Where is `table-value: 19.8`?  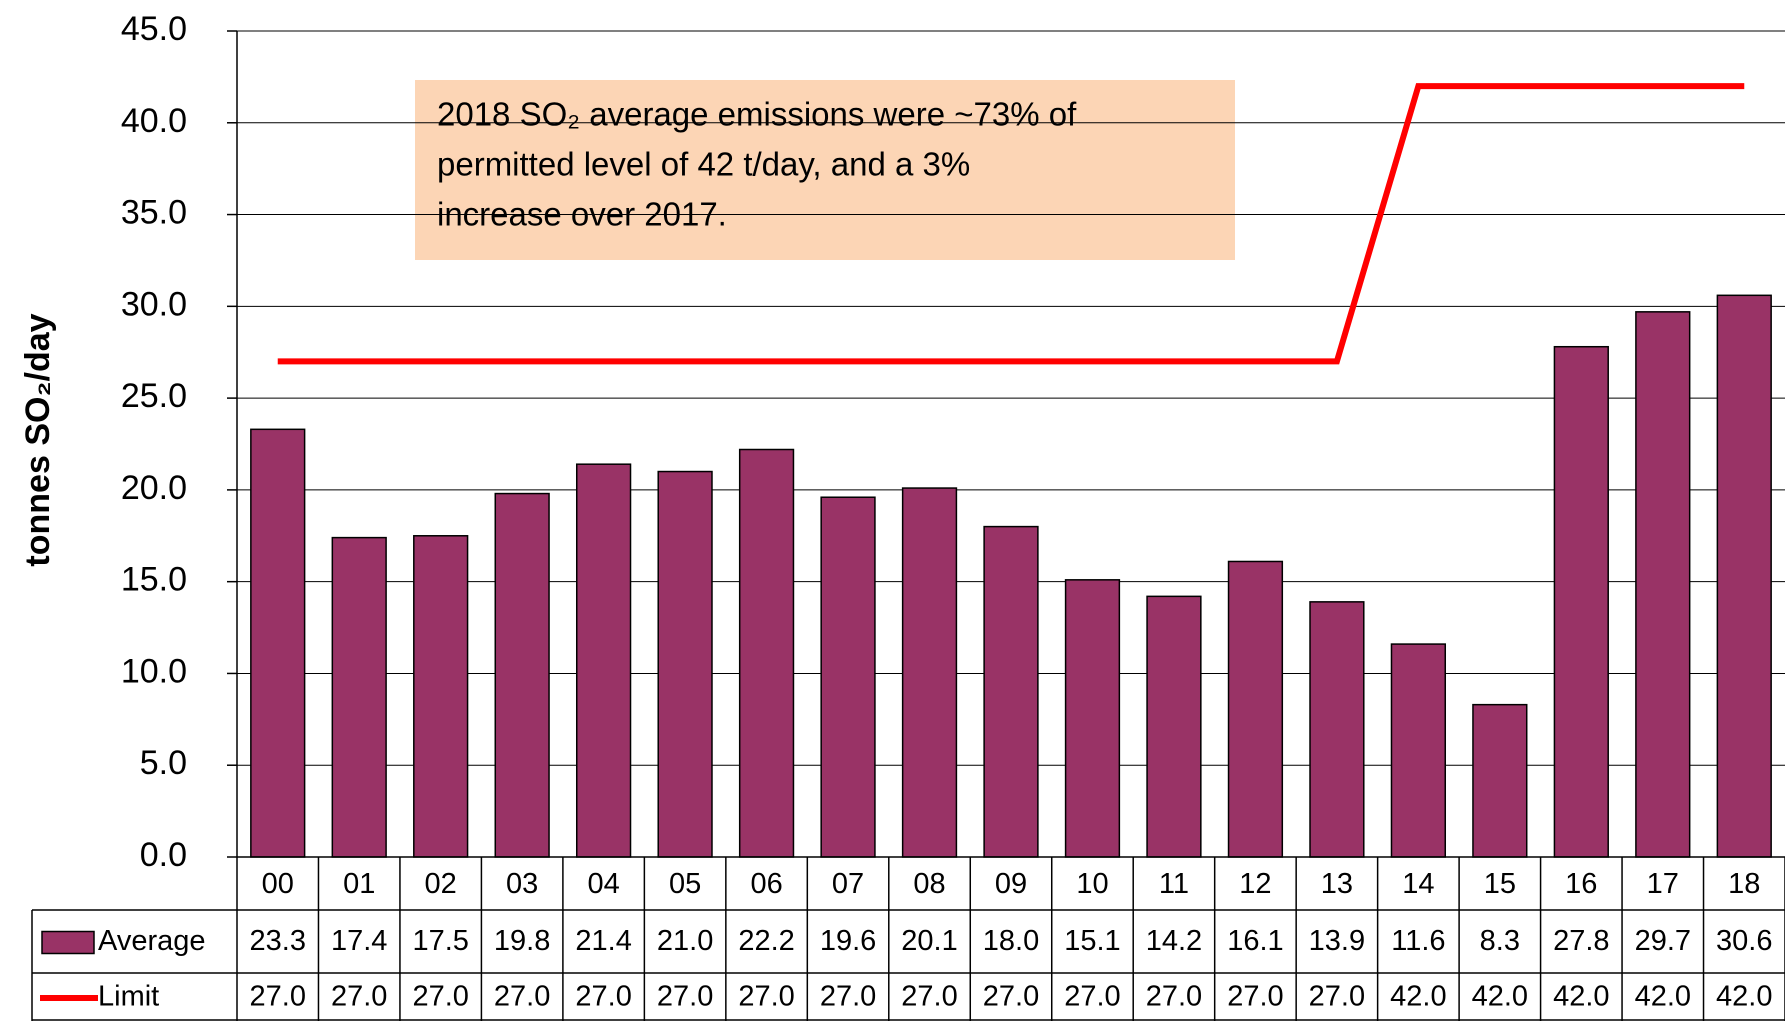 table-value: 19.8 is located at coordinates (522, 941).